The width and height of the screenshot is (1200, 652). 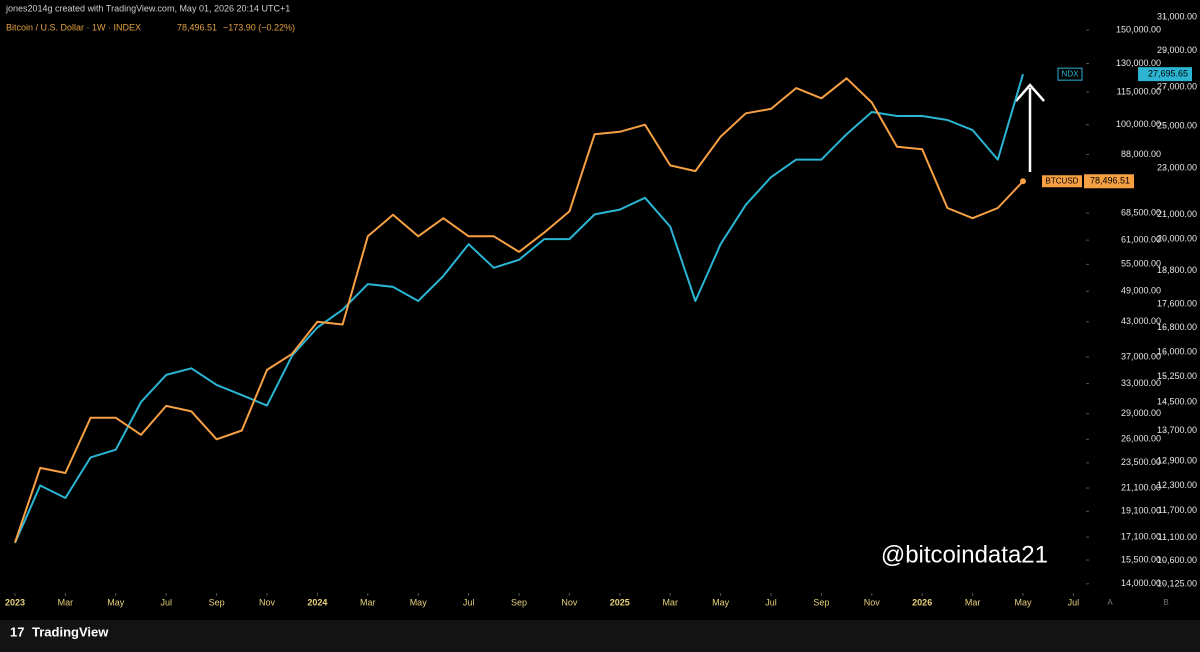 I want to click on arrow-head, so click(x=1030, y=92).